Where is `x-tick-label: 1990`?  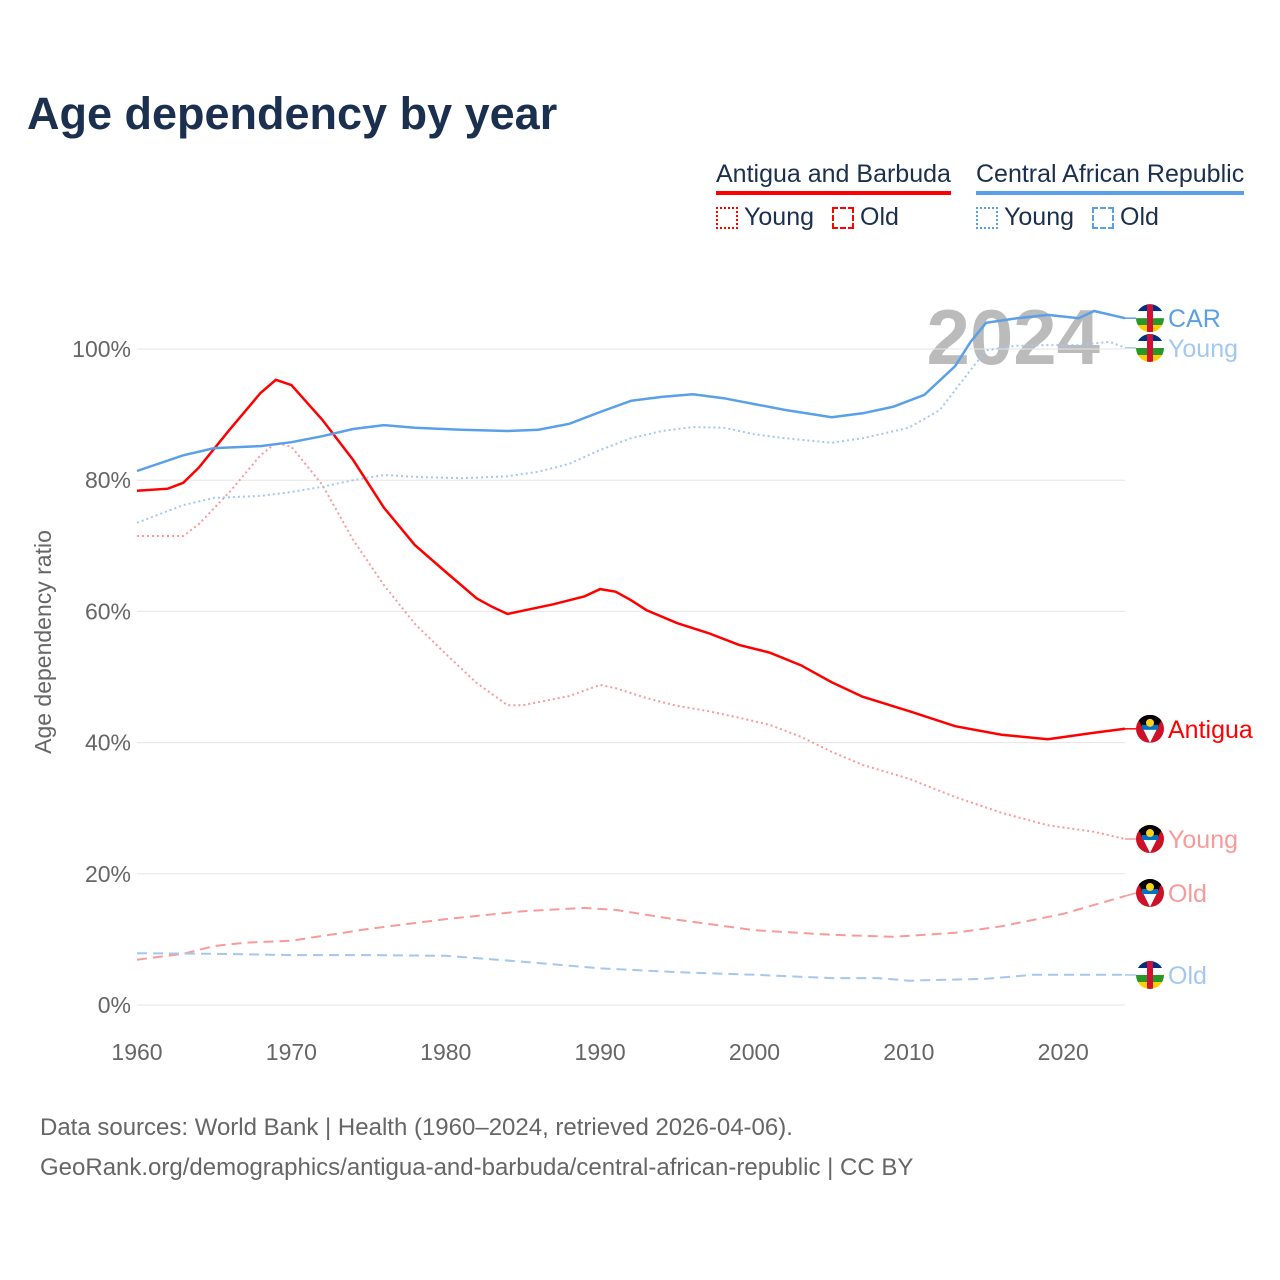 x-tick-label: 1990 is located at coordinates (600, 1052).